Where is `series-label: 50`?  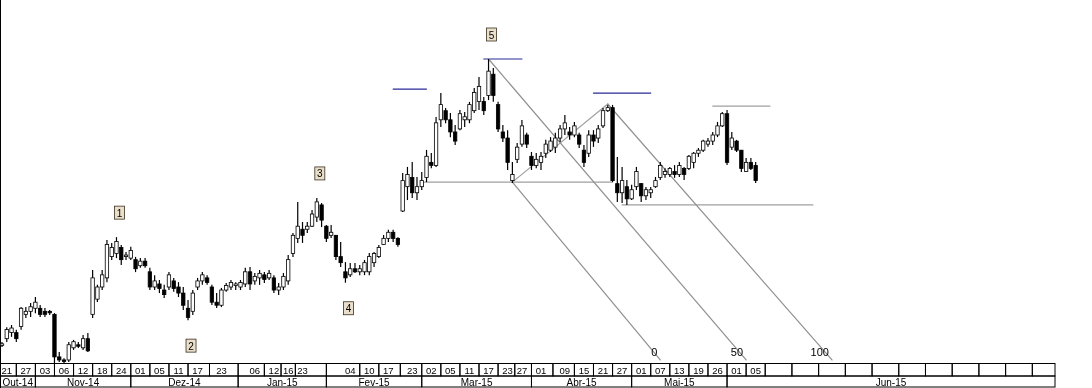 series-label: 50 is located at coordinates (737, 351).